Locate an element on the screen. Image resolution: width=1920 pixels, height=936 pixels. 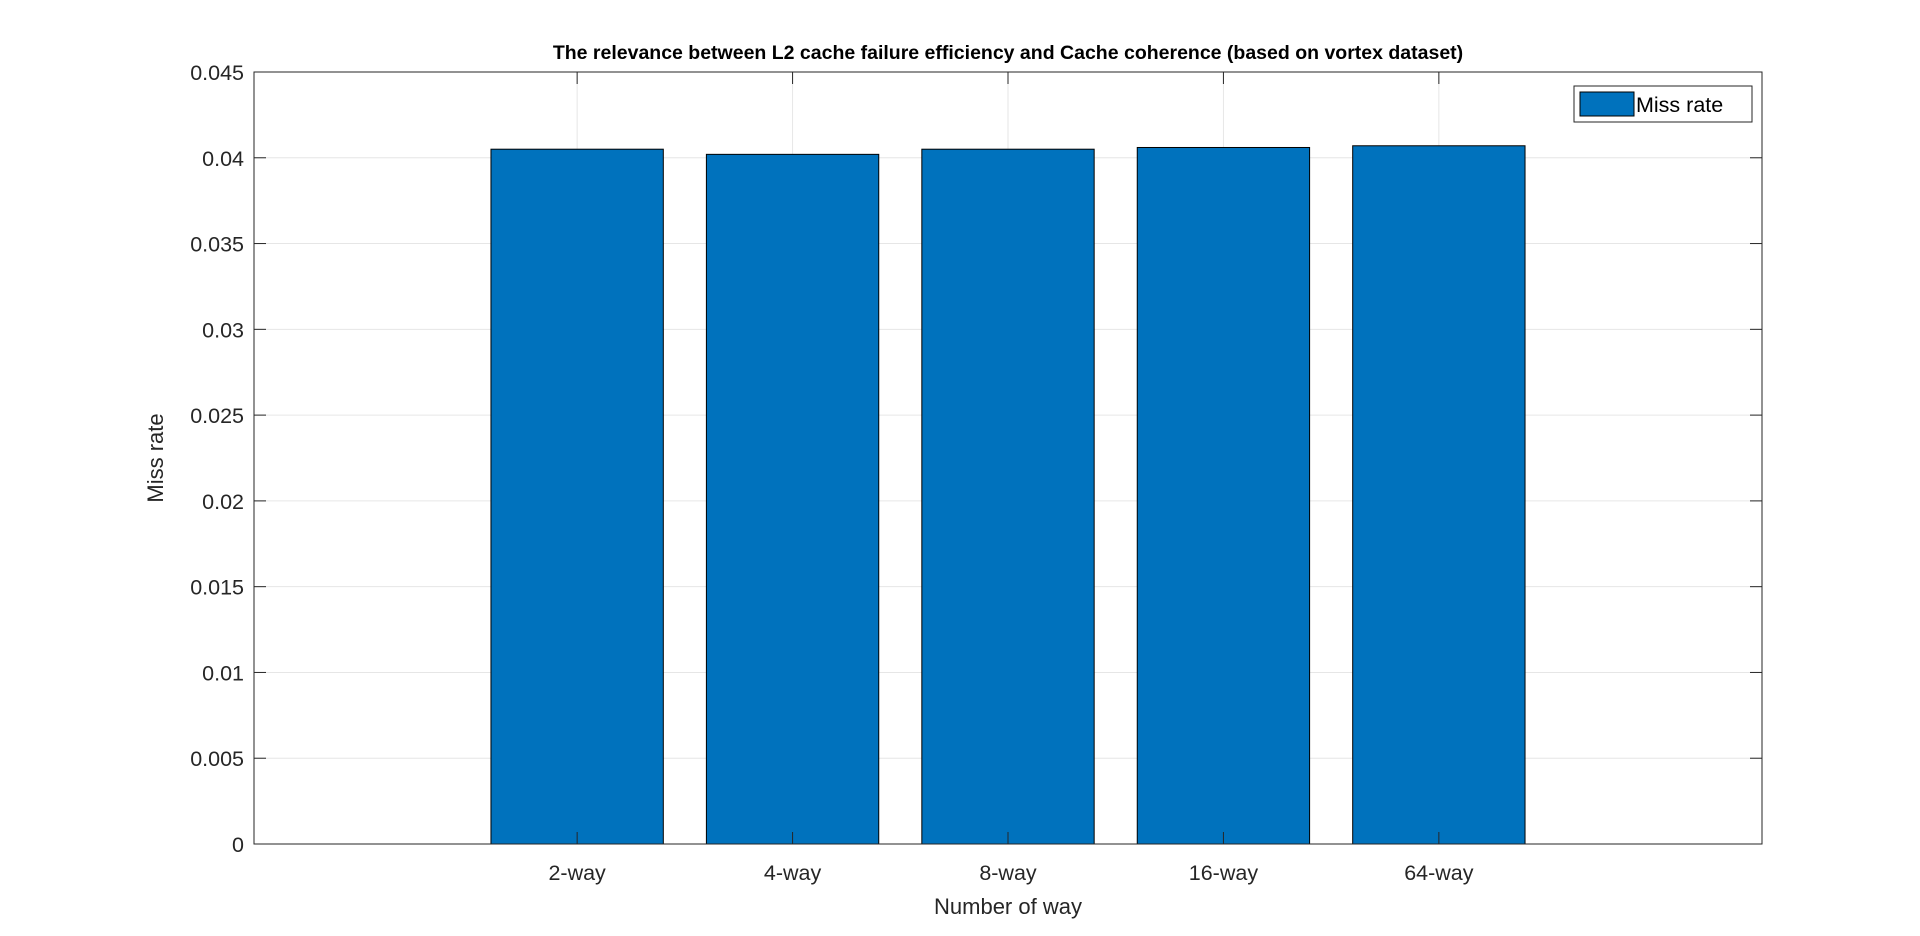
x-tick-label: 2-way is located at coordinates (577, 873).